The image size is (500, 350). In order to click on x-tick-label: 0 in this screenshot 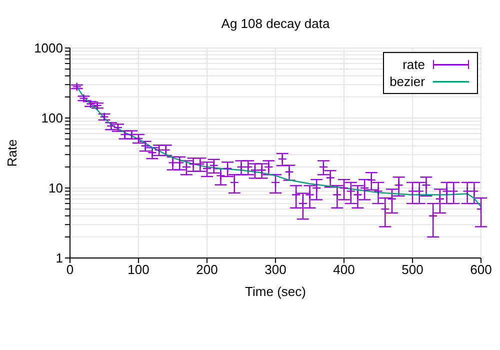, I will do `click(70, 270)`.